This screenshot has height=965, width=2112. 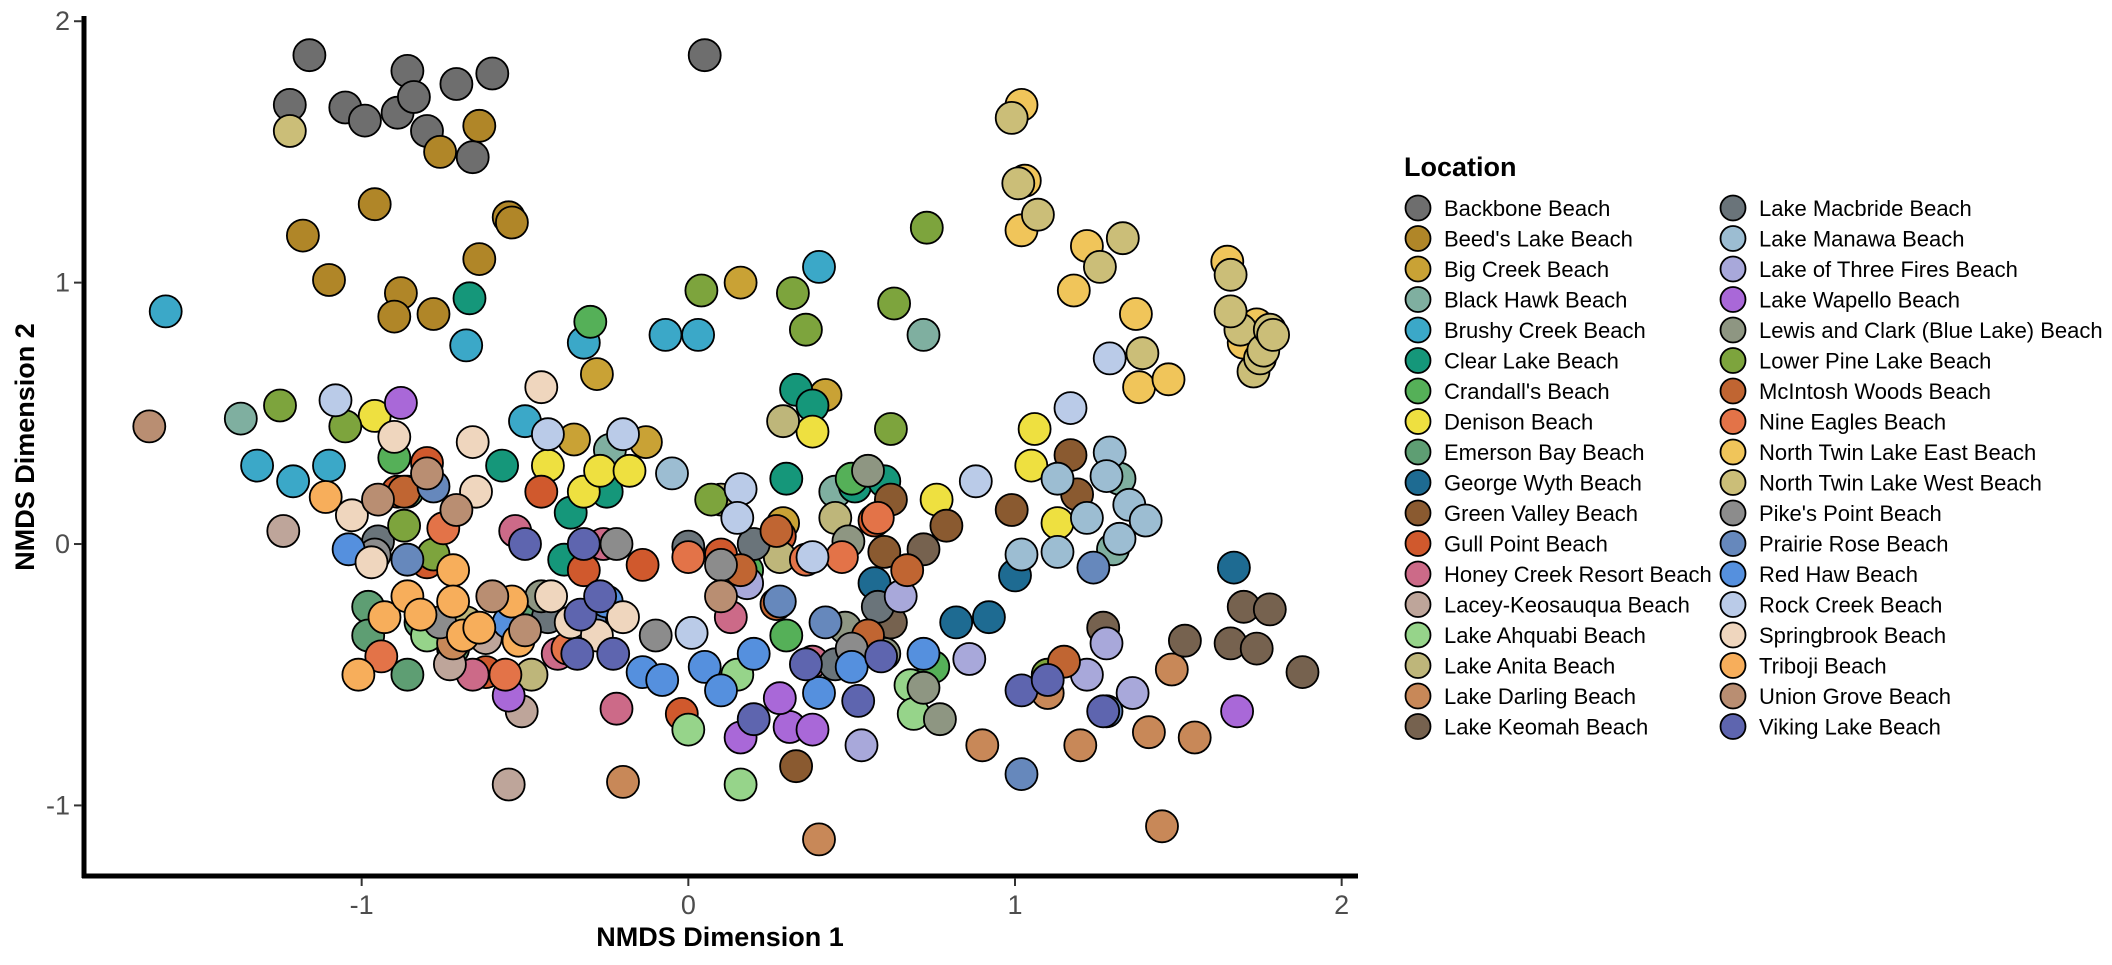 What do you see at coordinates (1855, 696) in the screenshot?
I see `legend-label-union-grove-beach: Union Grove Beach` at bounding box center [1855, 696].